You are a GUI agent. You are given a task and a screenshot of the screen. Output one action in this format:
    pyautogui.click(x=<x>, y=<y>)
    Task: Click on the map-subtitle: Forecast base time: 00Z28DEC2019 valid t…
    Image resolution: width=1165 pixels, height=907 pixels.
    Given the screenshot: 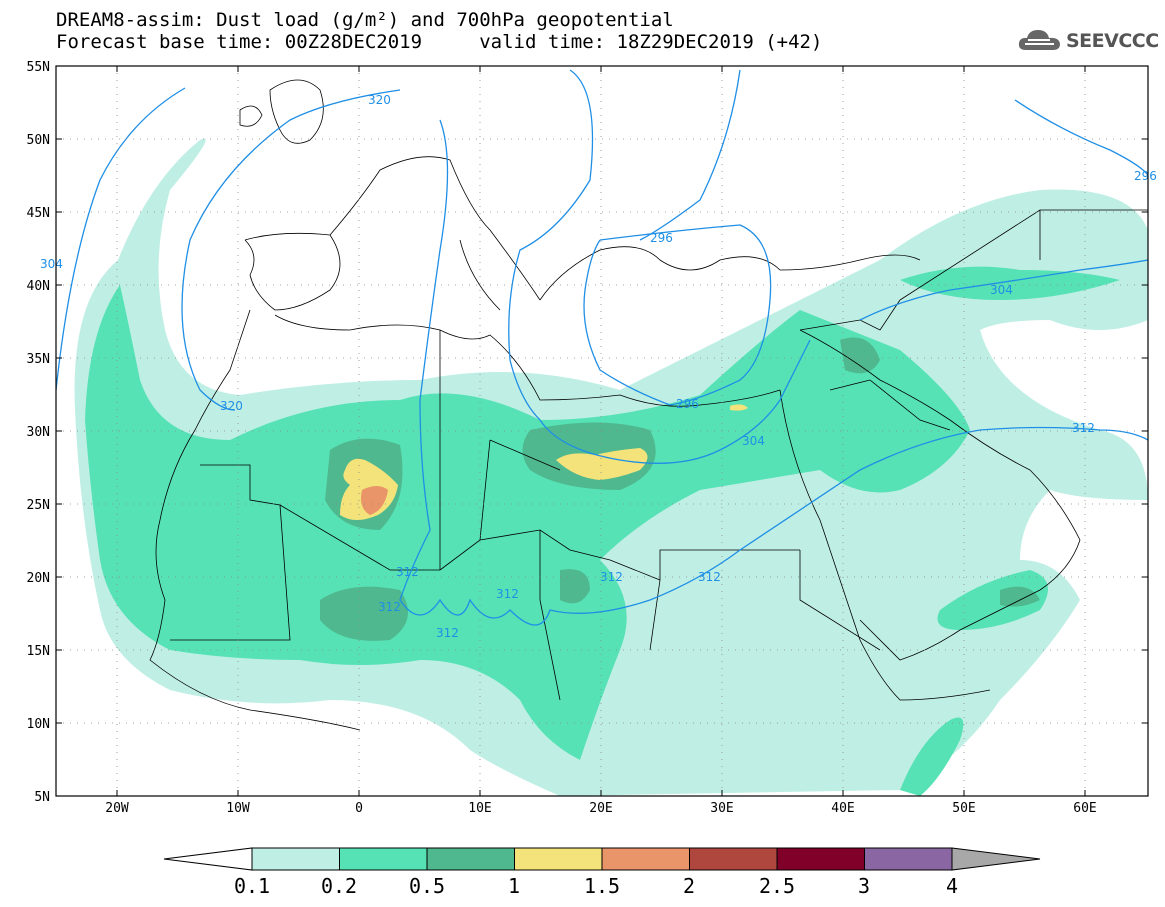 What is the action you would take?
    pyautogui.click(x=439, y=42)
    